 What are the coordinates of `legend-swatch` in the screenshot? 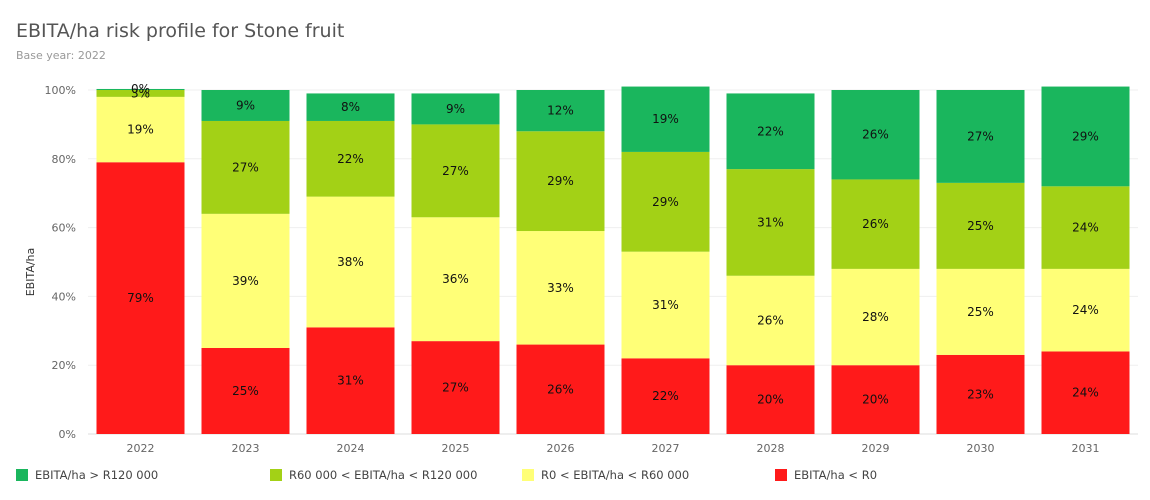 It's located at (22, 475).